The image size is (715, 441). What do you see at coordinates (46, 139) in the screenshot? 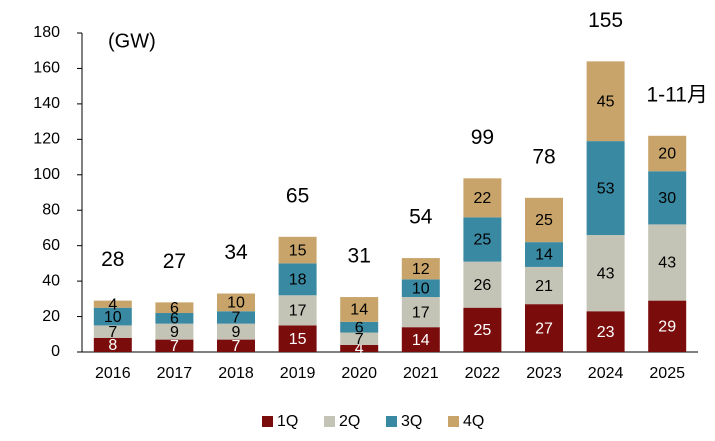
I see `y-tick-label: 120` at bounding box center [46, 139].